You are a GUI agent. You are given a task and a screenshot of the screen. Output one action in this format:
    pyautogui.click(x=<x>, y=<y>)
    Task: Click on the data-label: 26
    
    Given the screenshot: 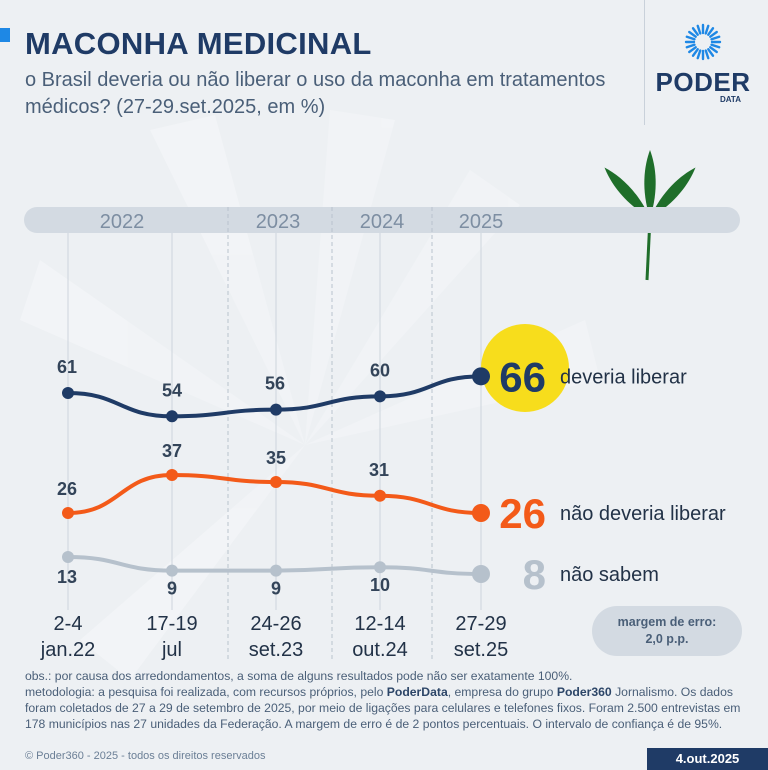 What is the action you would take?
    pyautogui.click(x=67, y=489)
    